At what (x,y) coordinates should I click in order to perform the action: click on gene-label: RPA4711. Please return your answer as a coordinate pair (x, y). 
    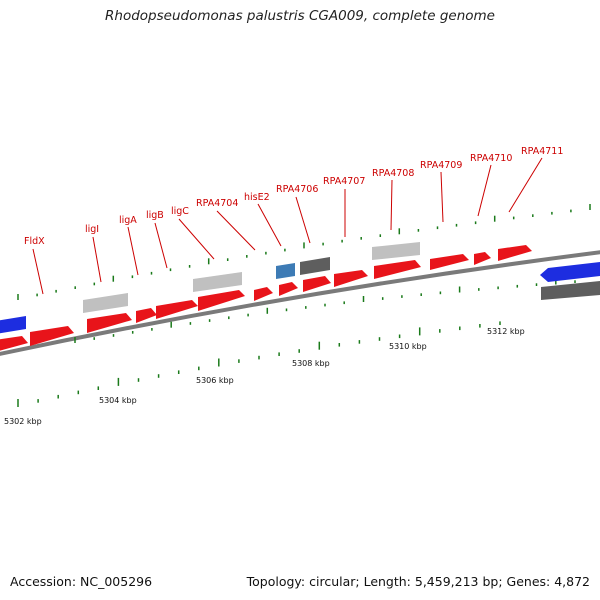
    Looking at the image, I should click on (542, 151).